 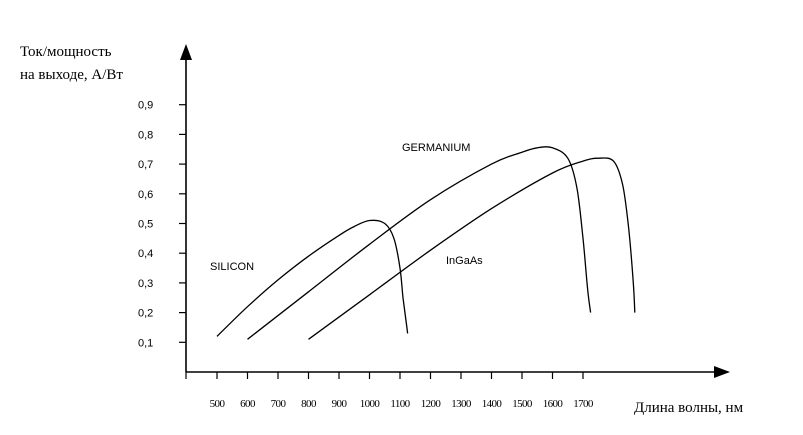 What do you see at coordinates (370, 404) in the screenshot?
I see `x-tick-label: 1000` at bounding box center [370, 404].